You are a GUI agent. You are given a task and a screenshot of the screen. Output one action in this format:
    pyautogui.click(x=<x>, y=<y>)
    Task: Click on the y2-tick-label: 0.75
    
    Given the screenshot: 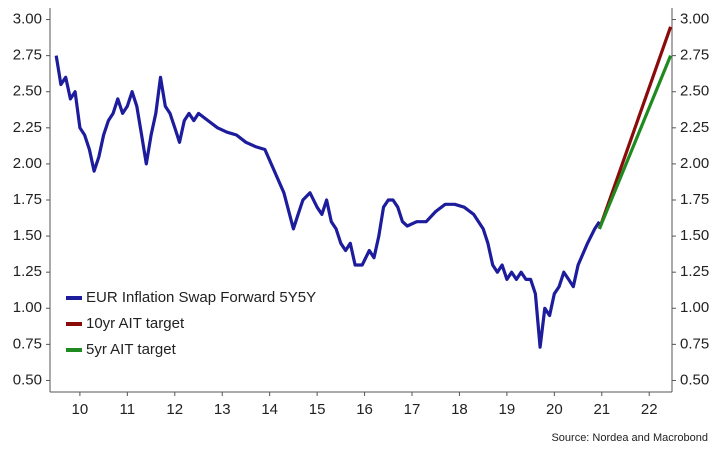 What is the action you would take?
    pyautogui.click(x=694, y=343)
    